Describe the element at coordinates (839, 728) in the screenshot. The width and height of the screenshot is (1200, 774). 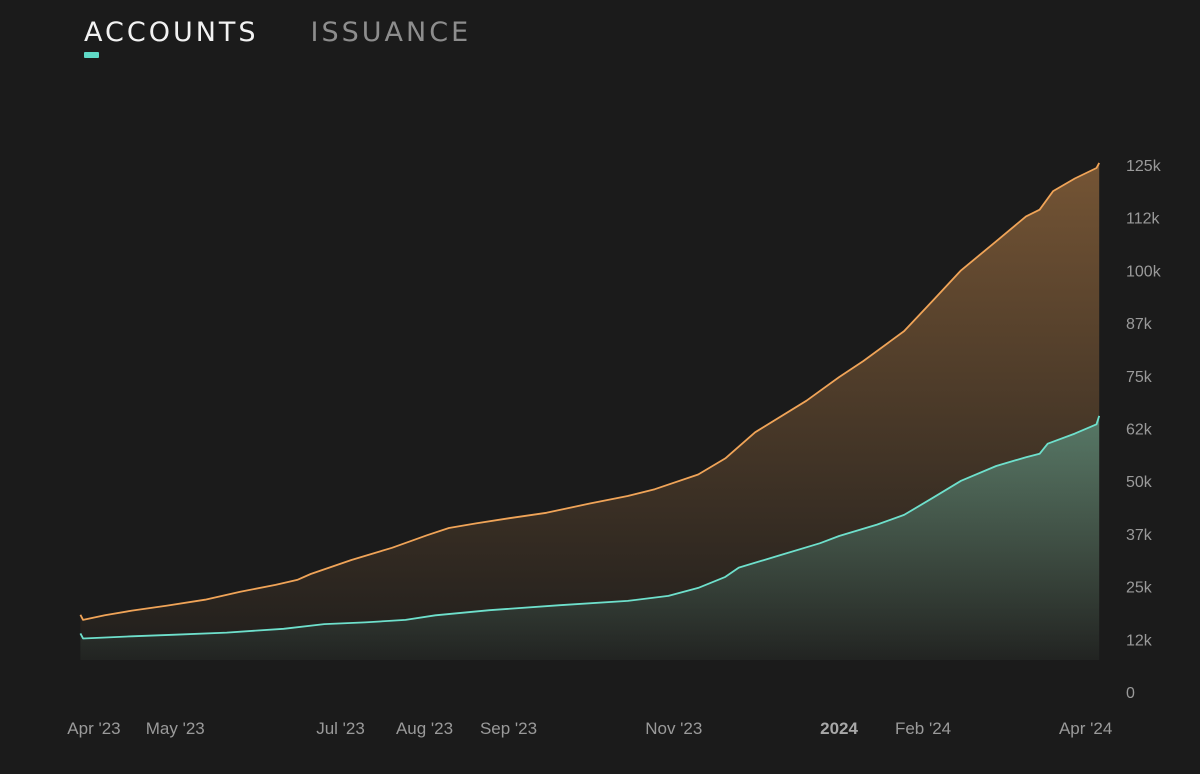
I see `x-tick-label: 2024` at that location.